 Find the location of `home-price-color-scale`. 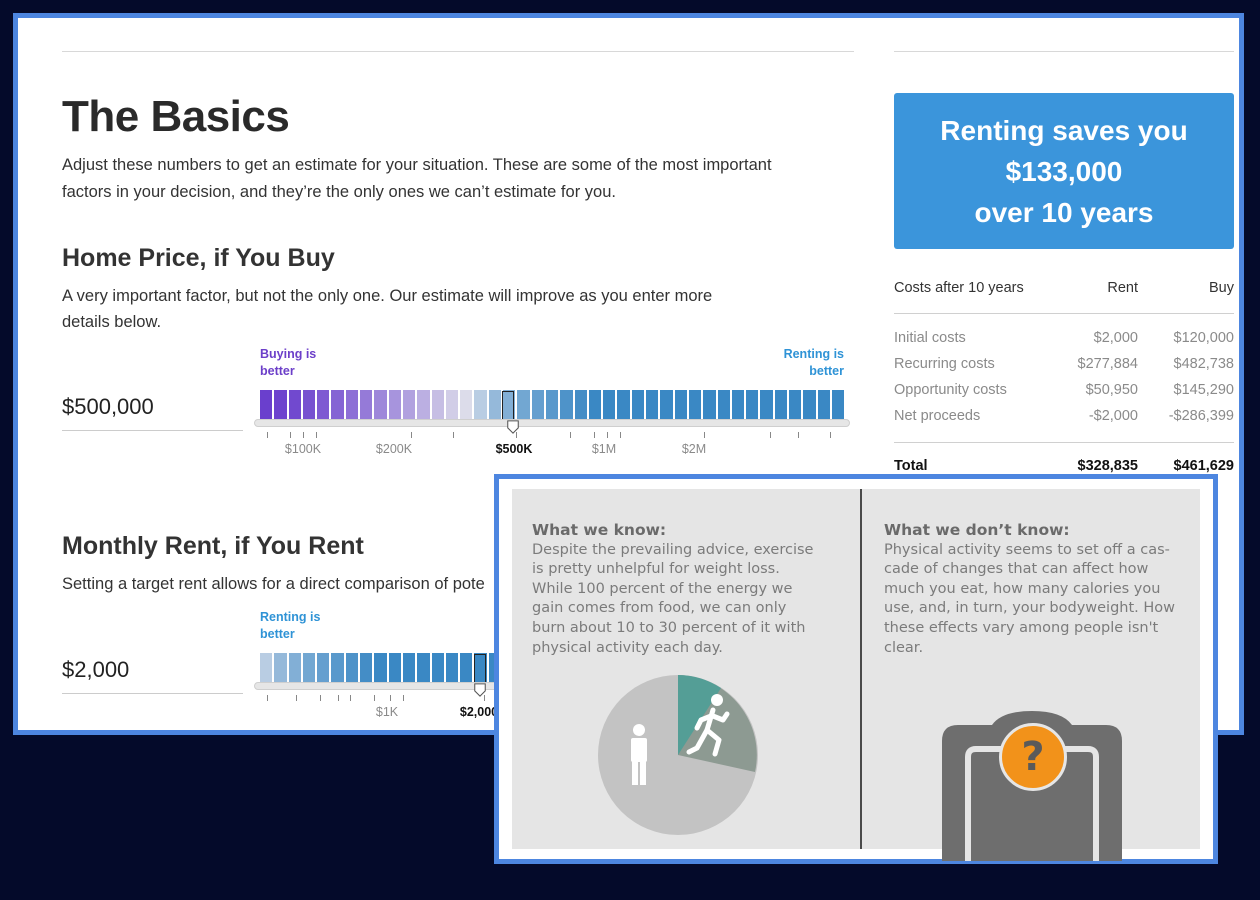

home-price-color-scale is located at coordinates (552, 406).